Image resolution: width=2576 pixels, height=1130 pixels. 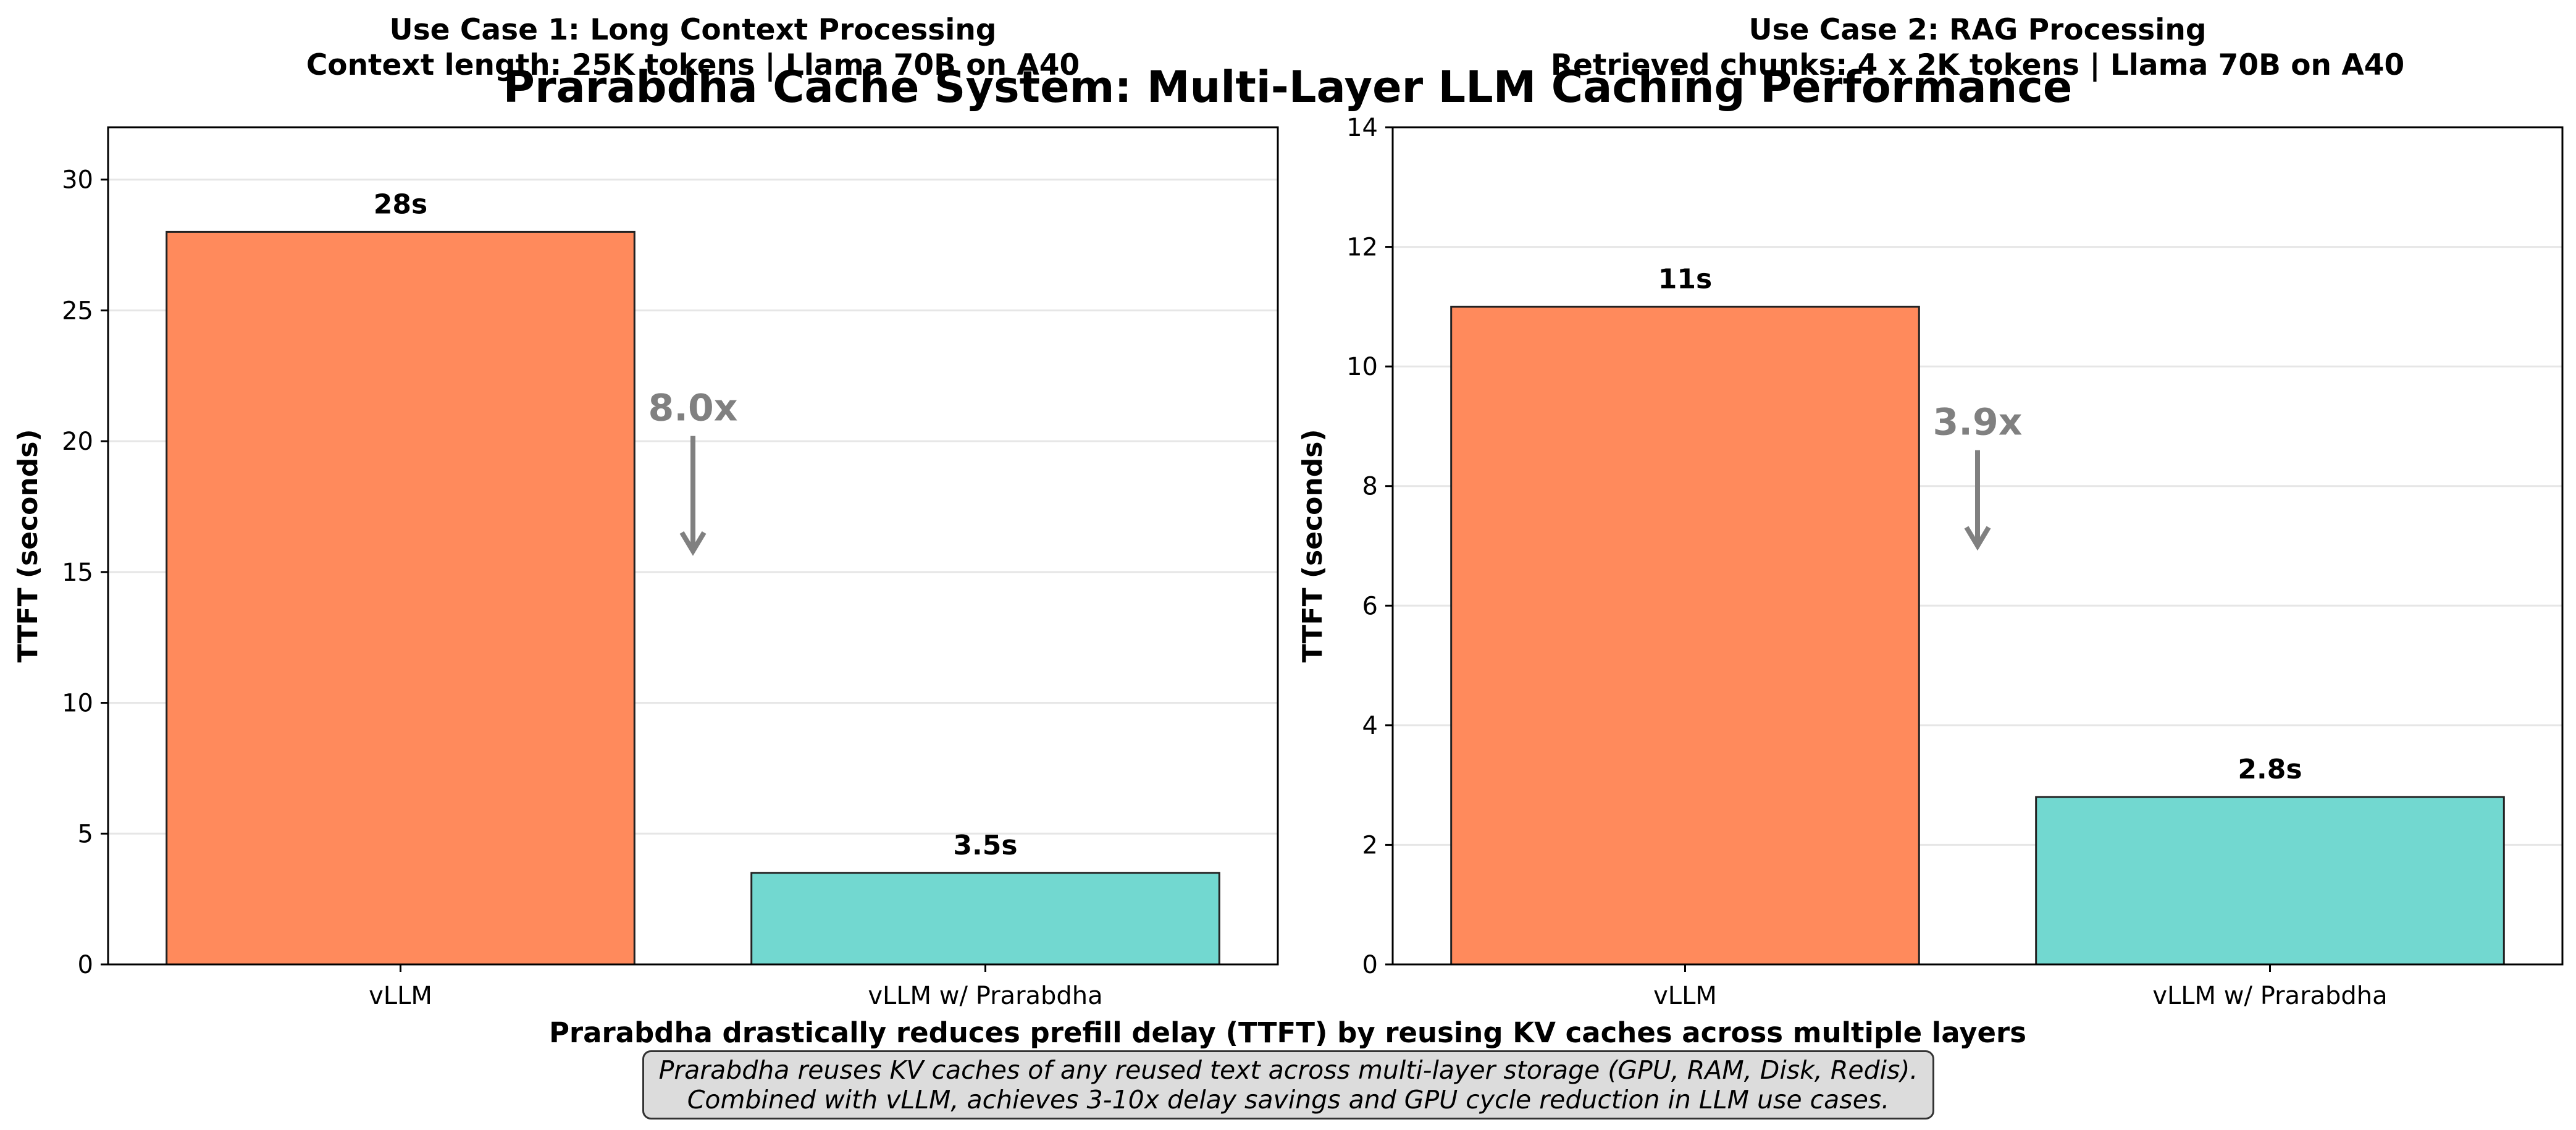 I want to click on y-tick-label: 4, so click(x=1370, y=726).